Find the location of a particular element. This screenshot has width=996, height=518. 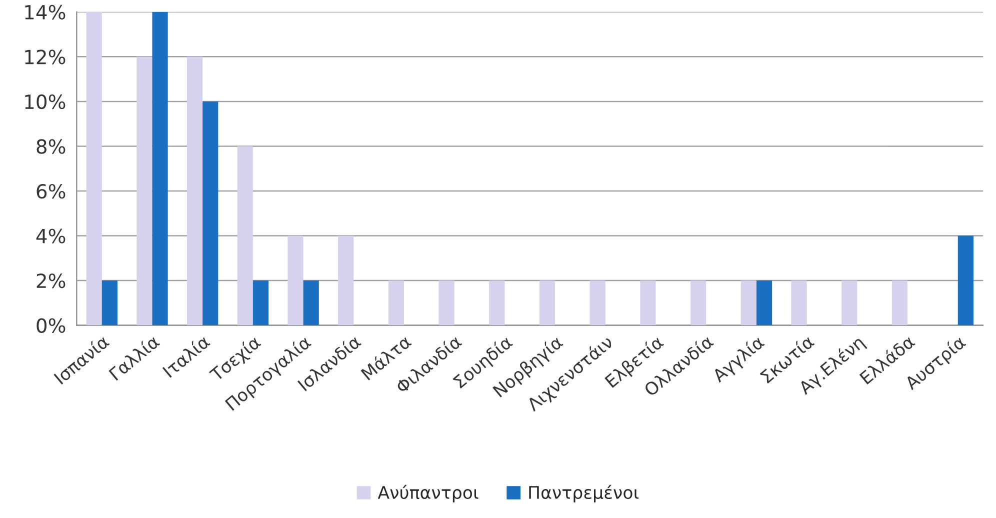

y-tick-label: 0% is located at coordinates (51, 325).